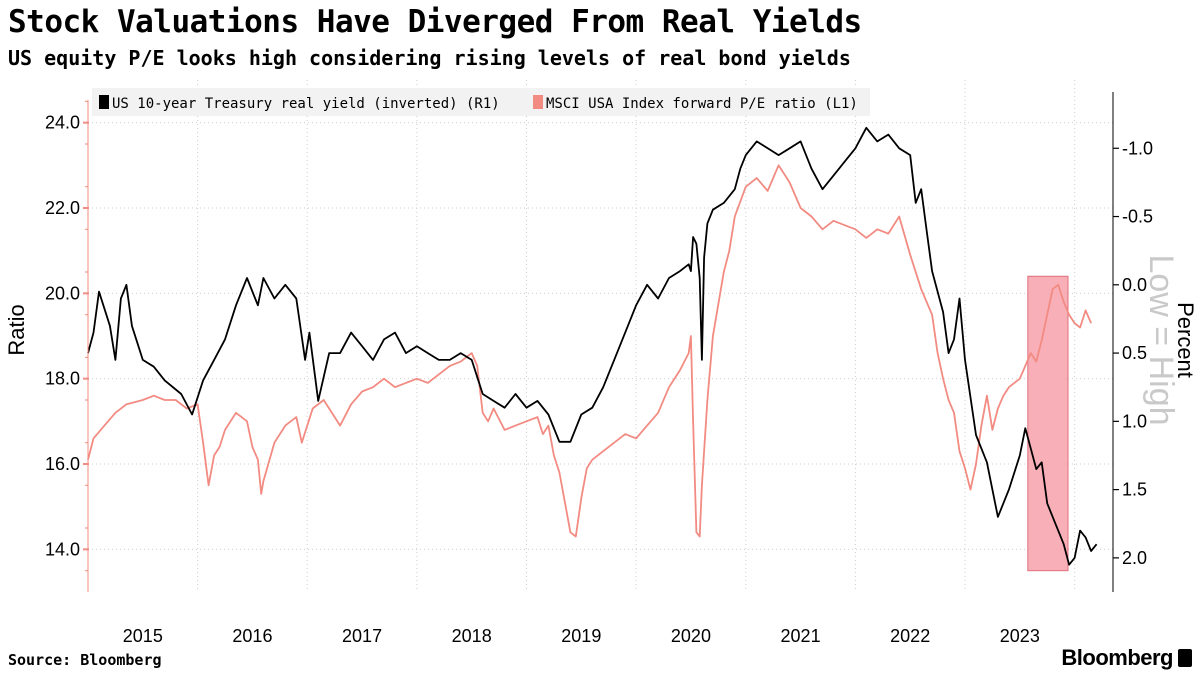  I want to click on source-note: Source: Bloomberg, so click(85, 660).